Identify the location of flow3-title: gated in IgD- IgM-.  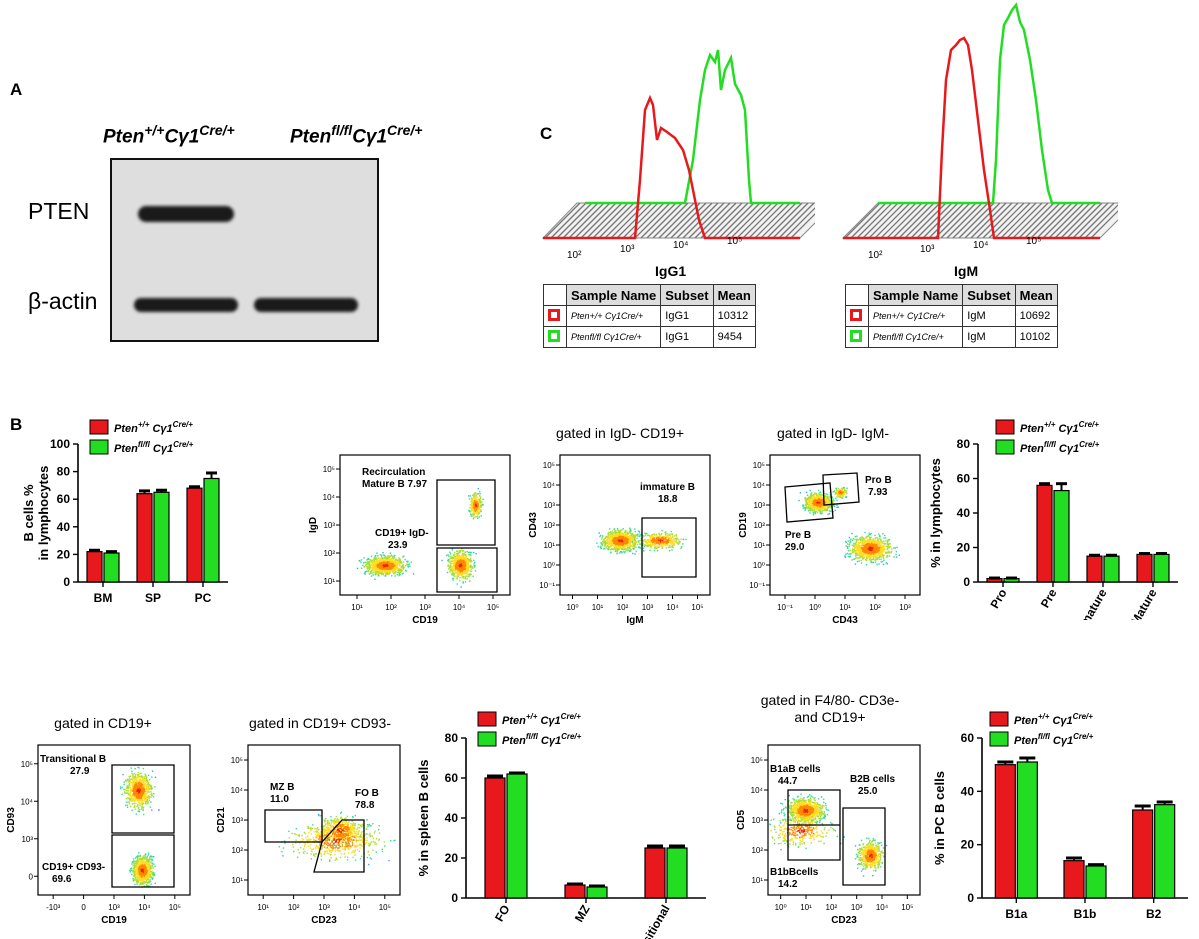
(833, 433).